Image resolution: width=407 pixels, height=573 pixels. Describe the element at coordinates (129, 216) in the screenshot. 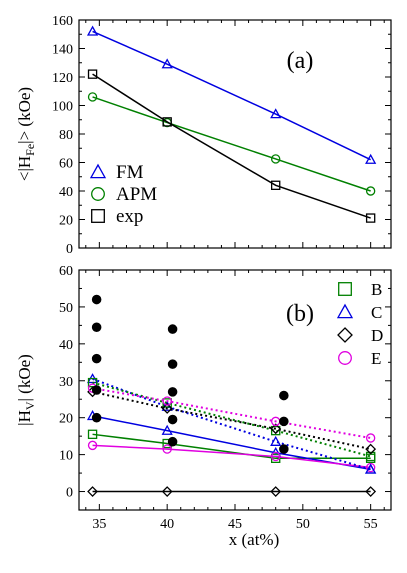

I see `legend-label-exp: exp` at that location.